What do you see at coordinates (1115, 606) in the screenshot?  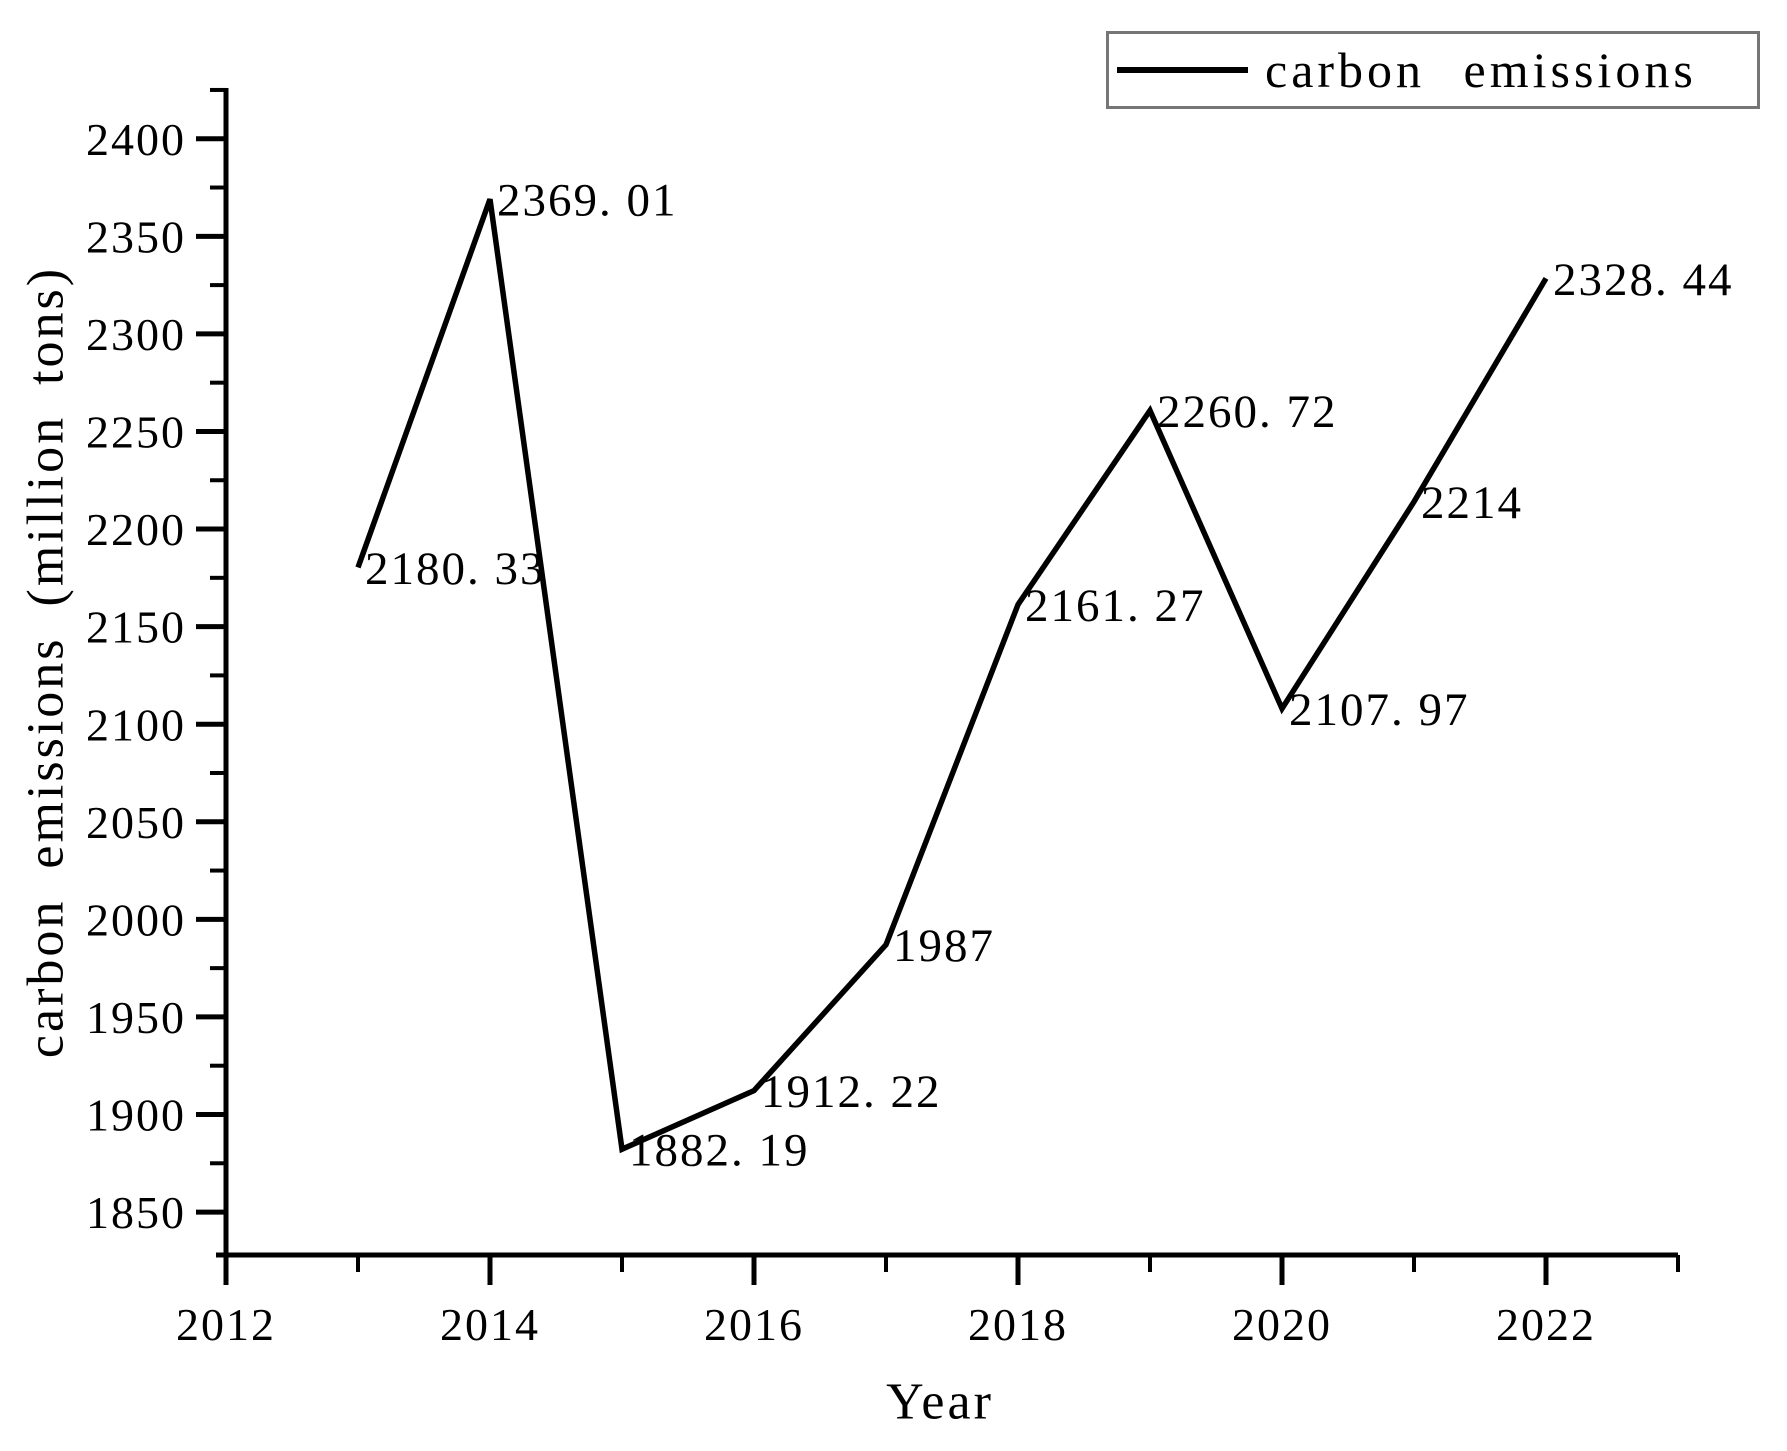 I see `data-point-label: 2161. 27` at bounding box center [1115, 606].